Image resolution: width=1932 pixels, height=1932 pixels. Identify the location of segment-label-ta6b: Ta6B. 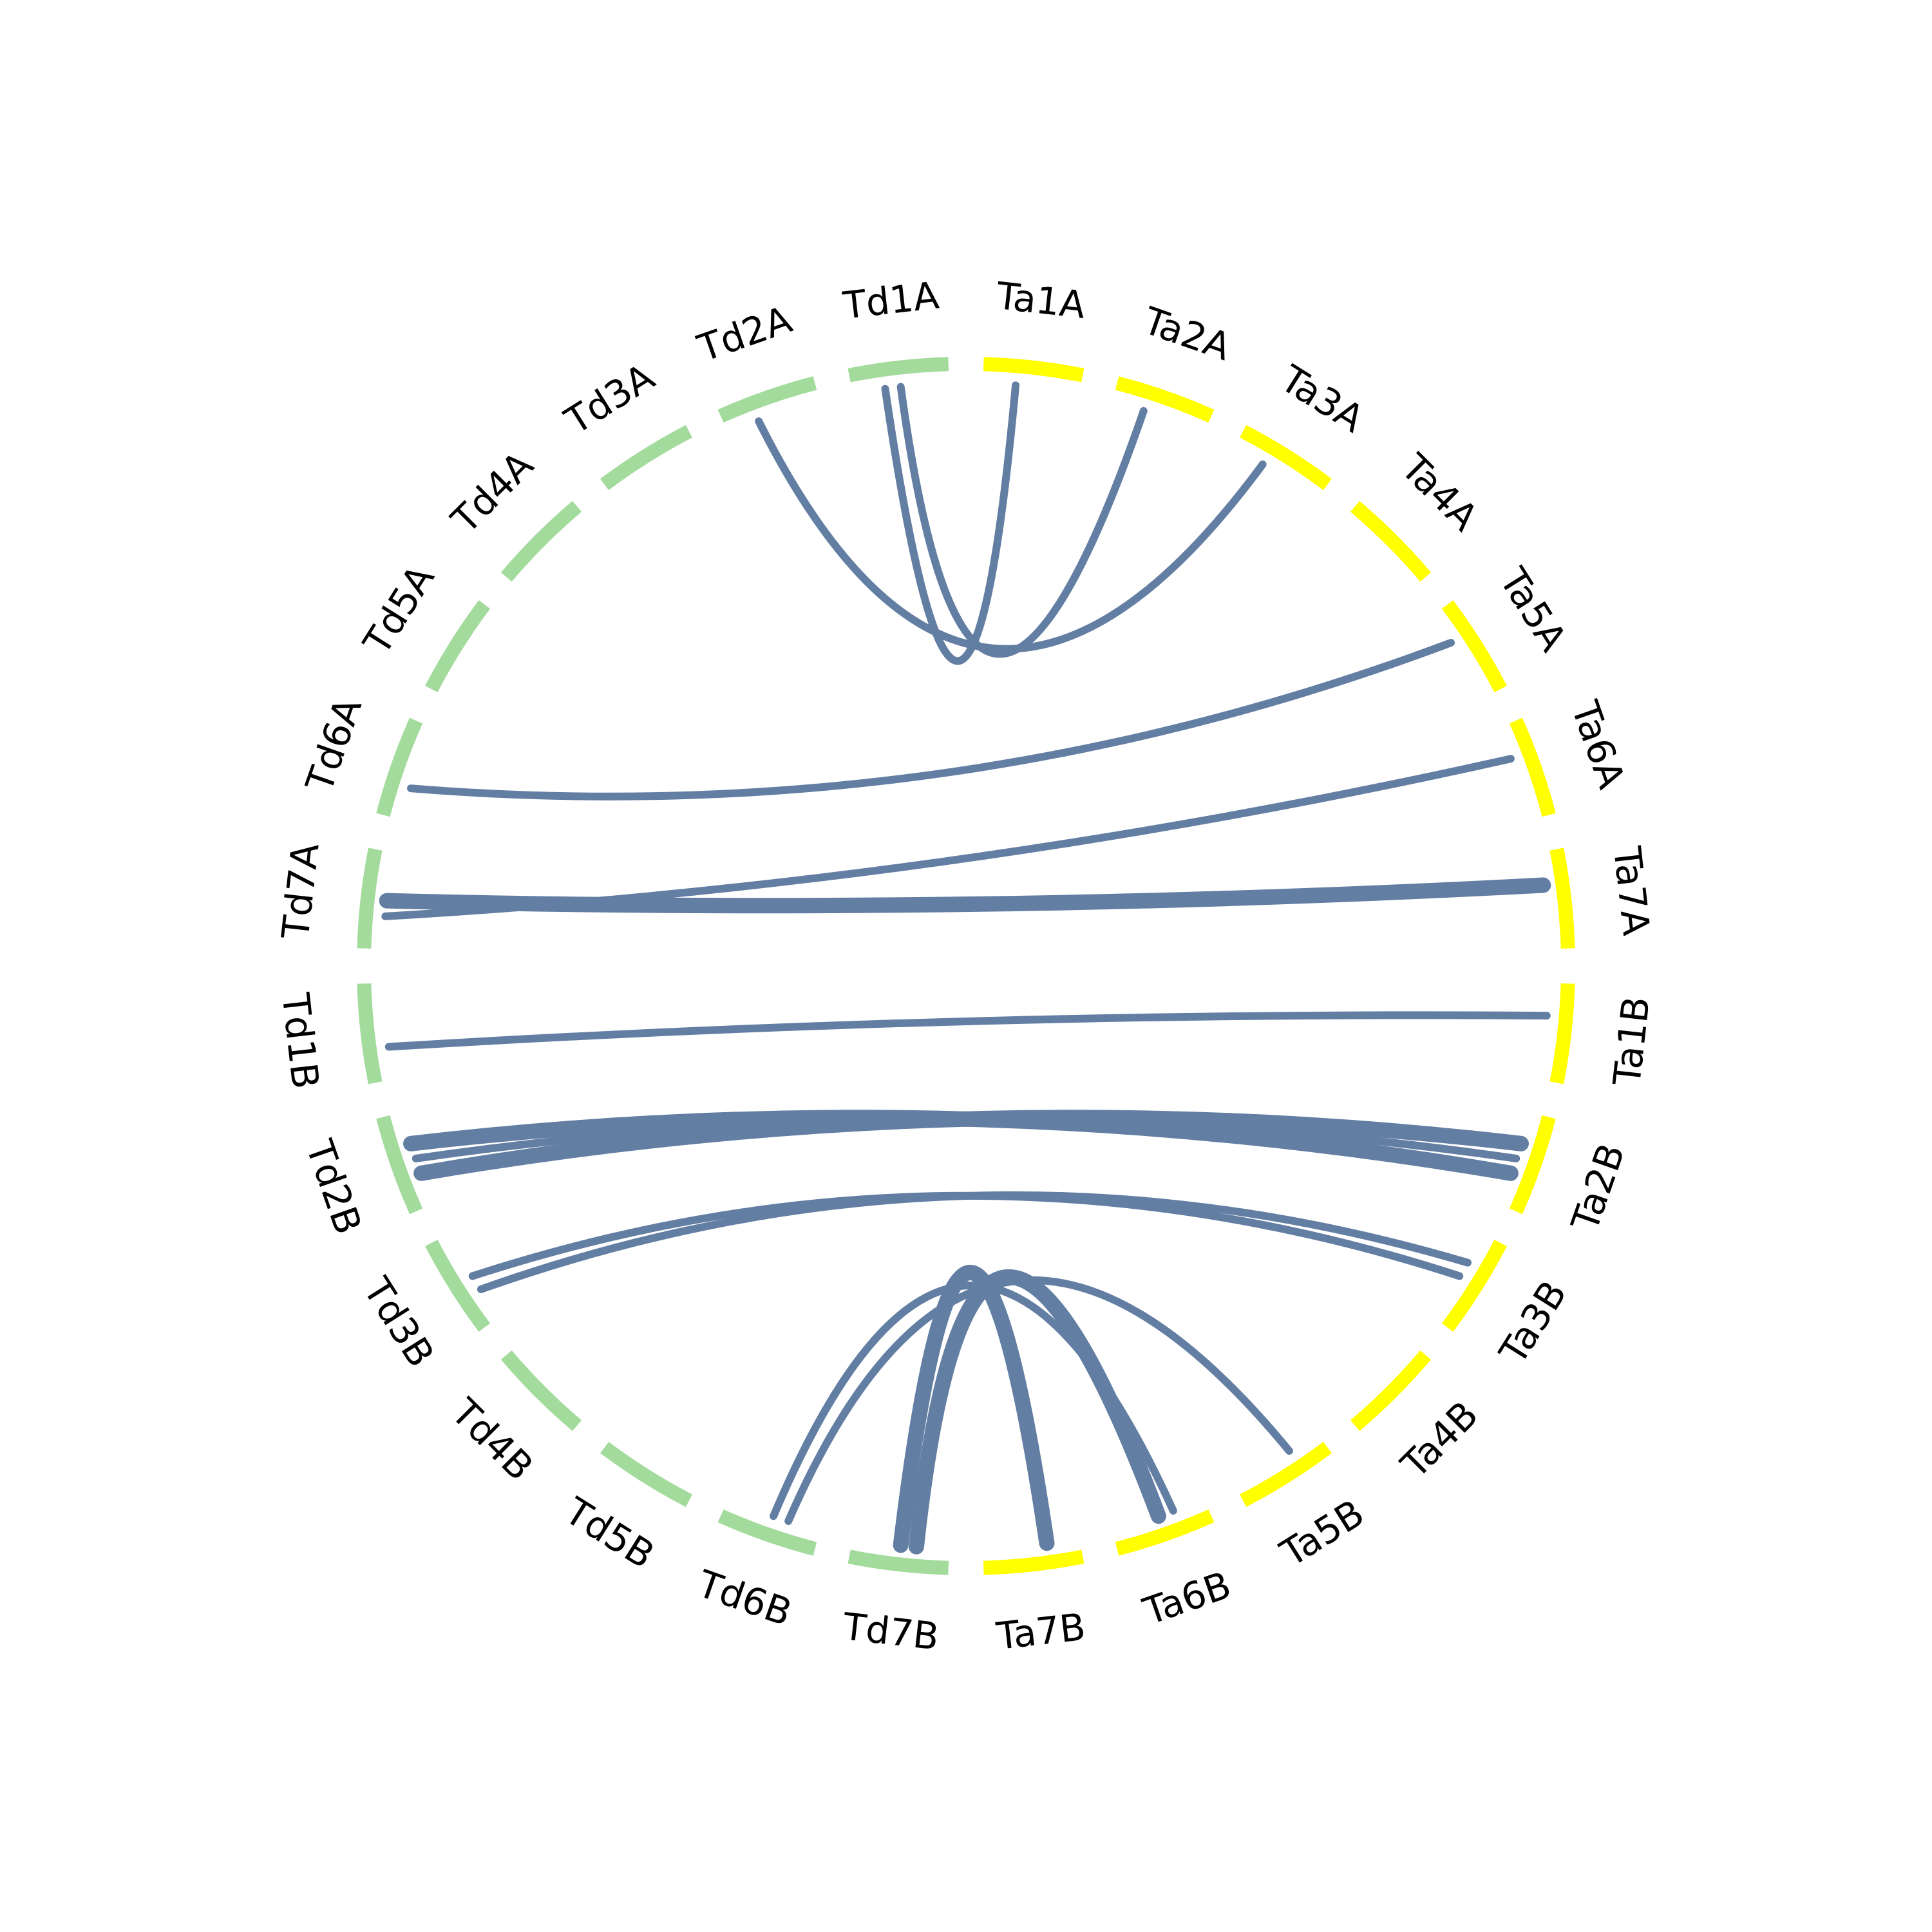
(1187, 1599).